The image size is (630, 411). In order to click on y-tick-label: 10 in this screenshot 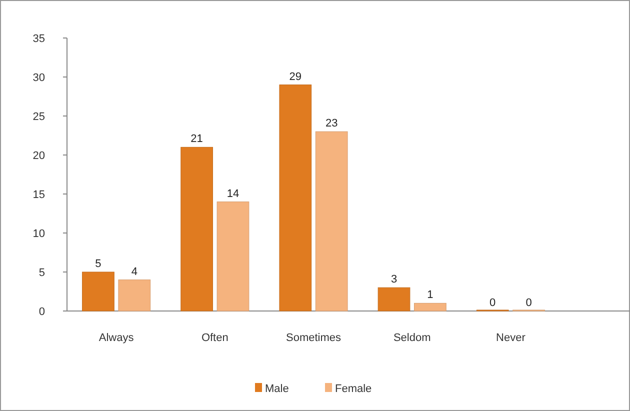, I will do `click(38, 234)`.